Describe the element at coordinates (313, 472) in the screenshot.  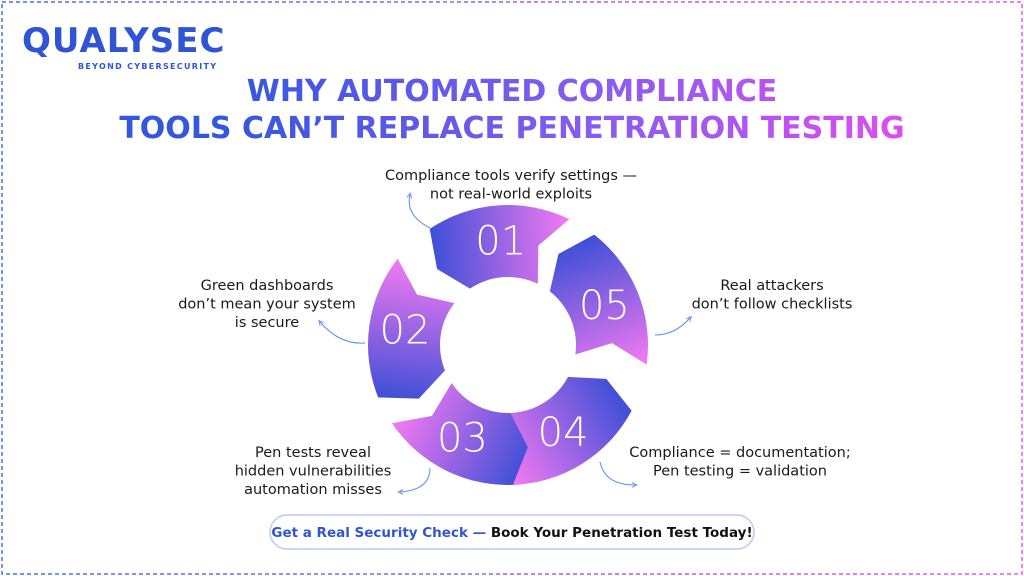
I see `step-text: hidden vulnerabilities` at that location.